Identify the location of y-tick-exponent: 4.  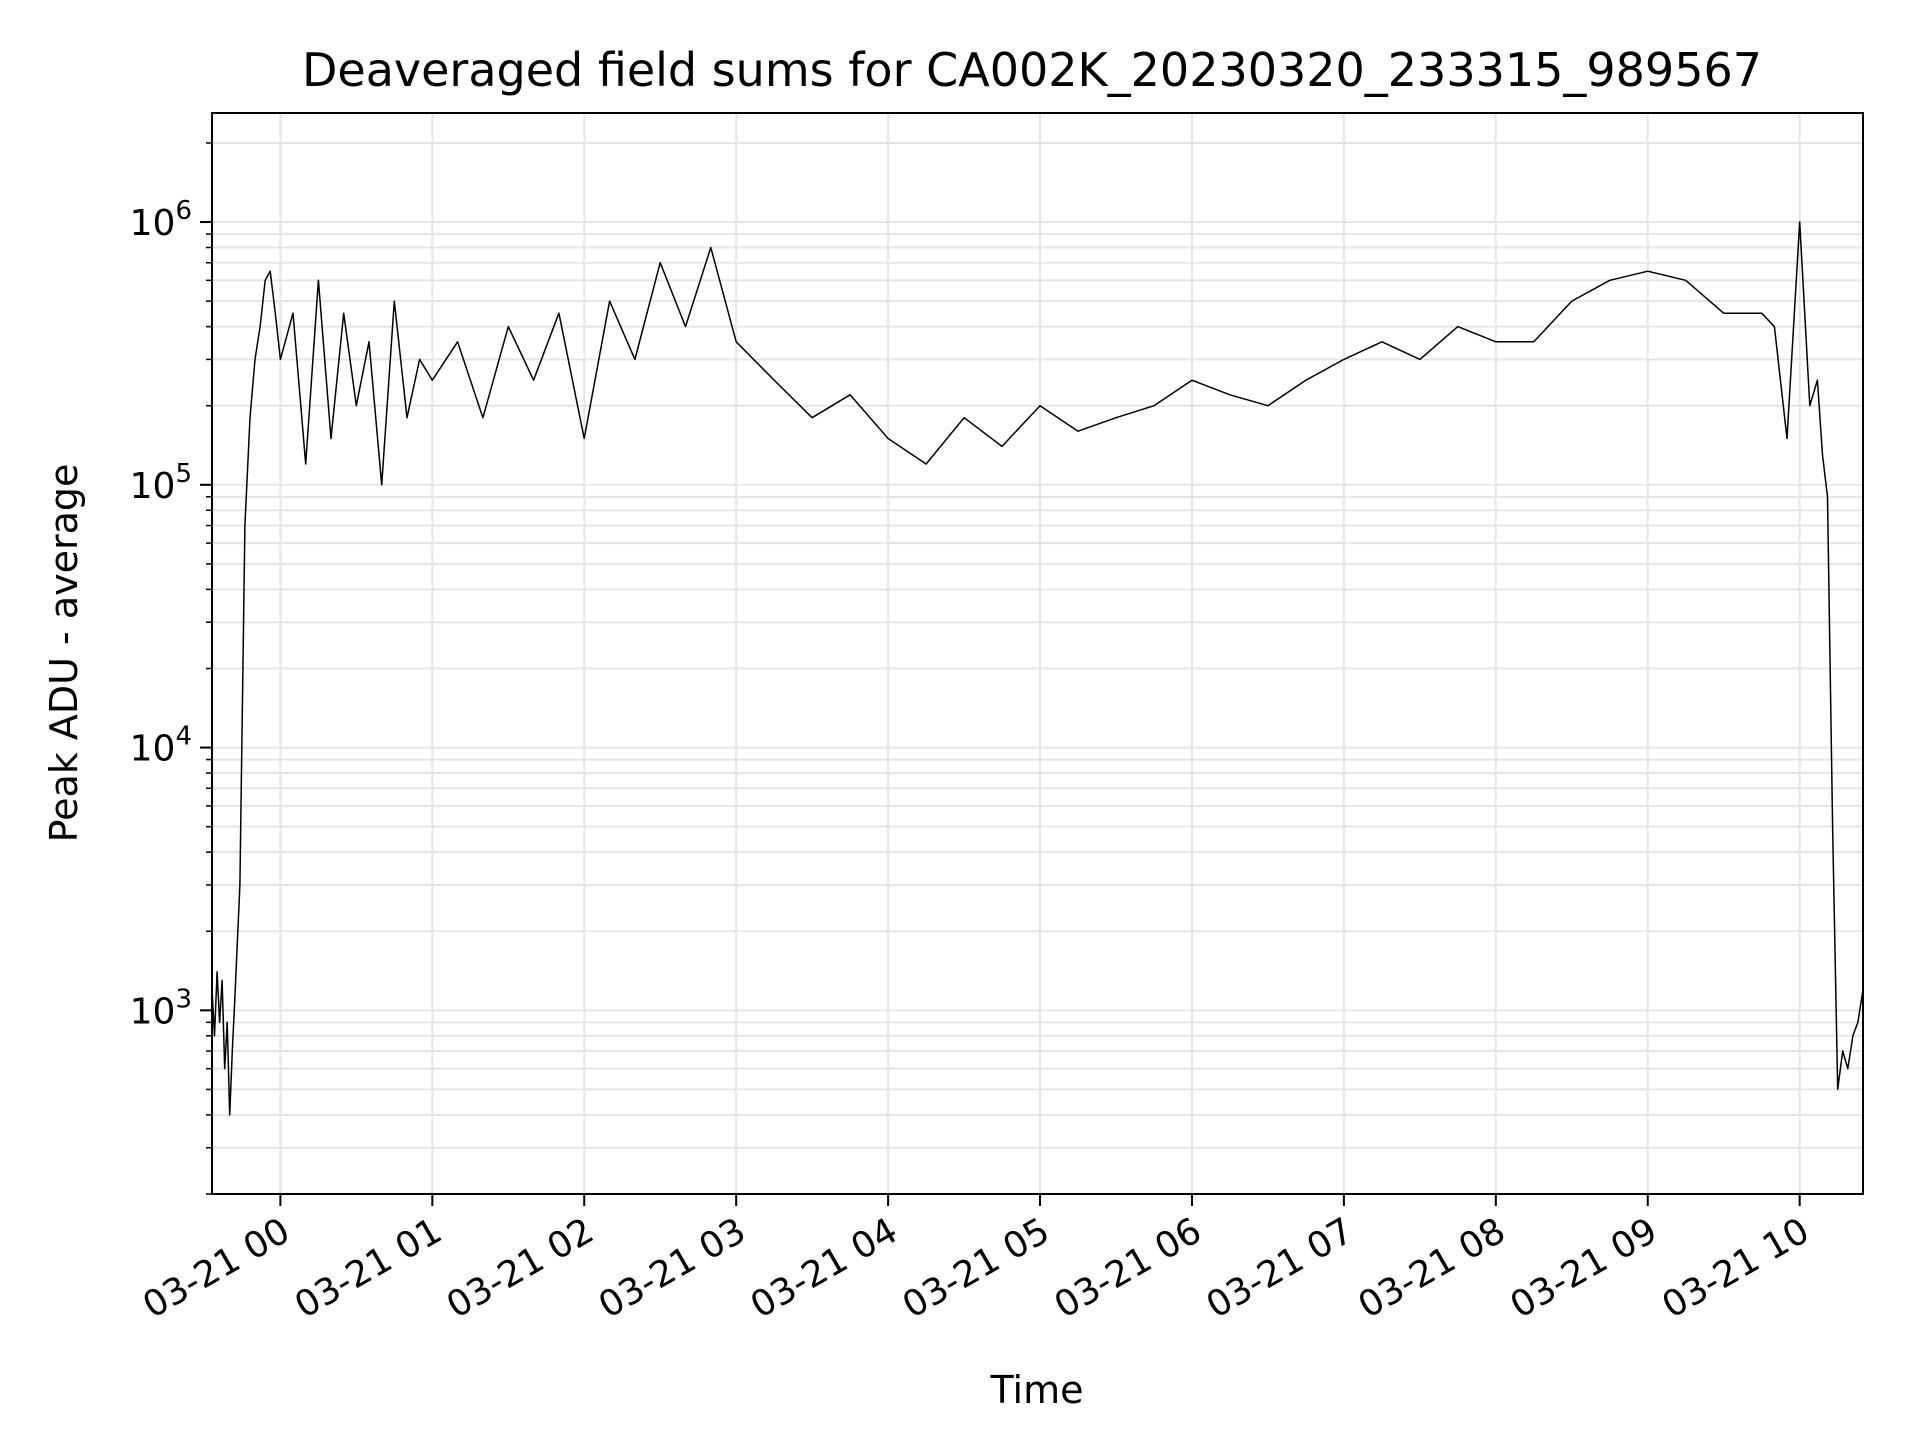
(183, 737).